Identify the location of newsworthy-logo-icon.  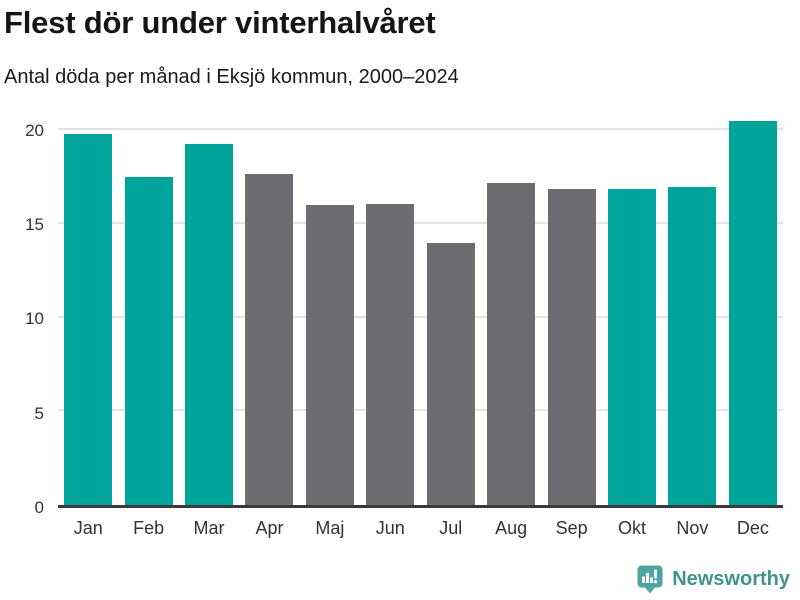
(650, 579).